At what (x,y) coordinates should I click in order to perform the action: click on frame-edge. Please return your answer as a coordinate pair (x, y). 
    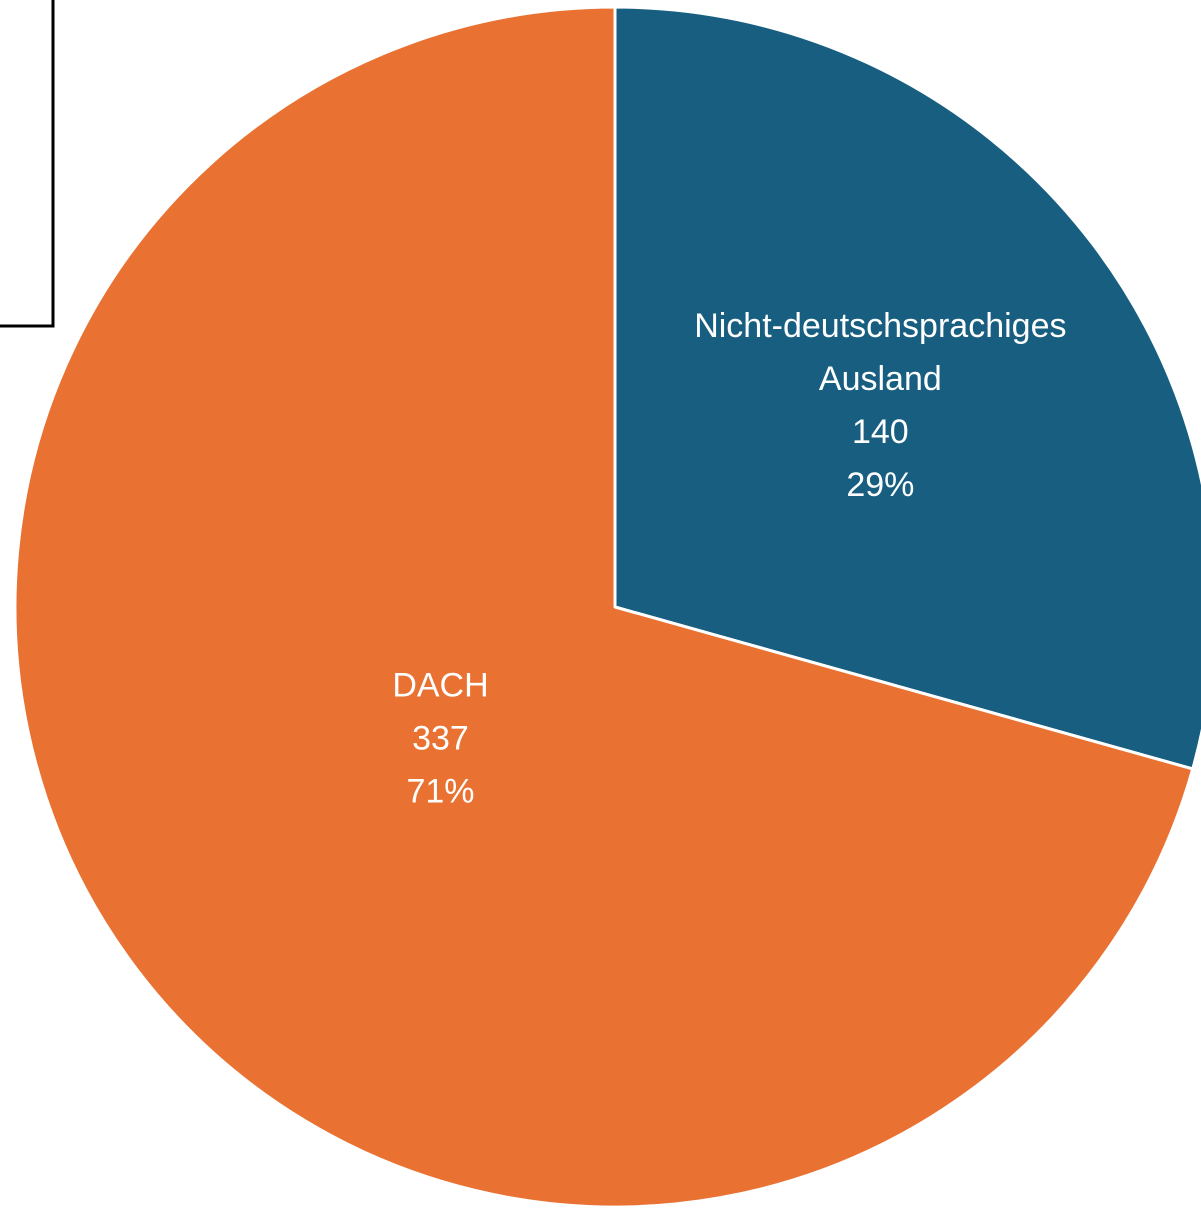
    Looking at the image, I should click on (27, 164).